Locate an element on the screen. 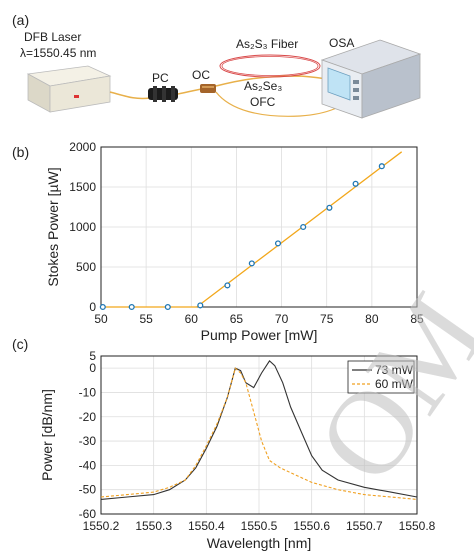 The height and width of the screenshot is (558, 474). fiber-coil-icon is located at coordinates (270, 66).